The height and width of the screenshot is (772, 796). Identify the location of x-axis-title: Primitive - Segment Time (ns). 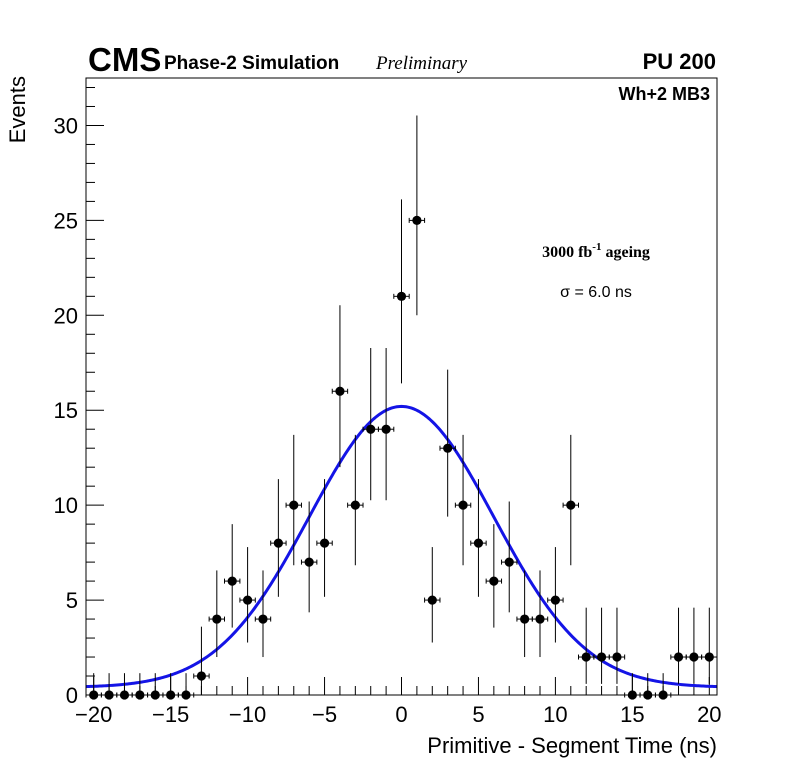
(572, 745).